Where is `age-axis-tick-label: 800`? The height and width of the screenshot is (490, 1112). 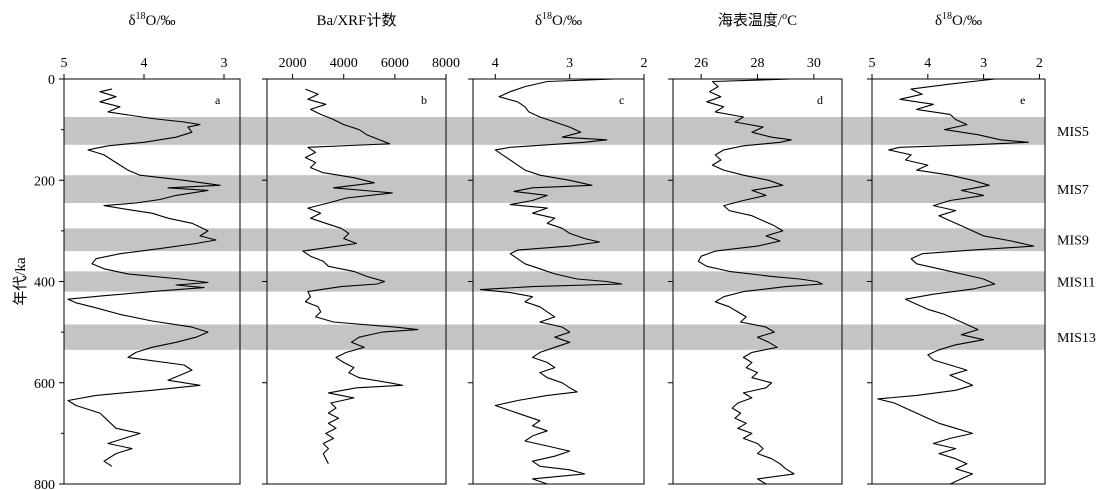
age-axis-tick-label: 800 is located at coordinates (44, 484).